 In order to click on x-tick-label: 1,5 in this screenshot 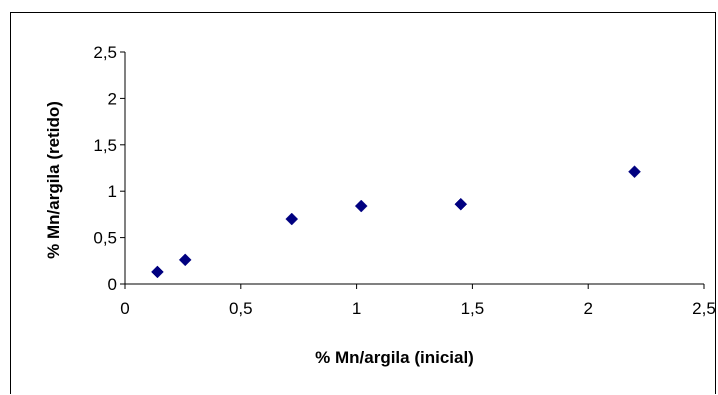, I will do `click(473, 308)`.